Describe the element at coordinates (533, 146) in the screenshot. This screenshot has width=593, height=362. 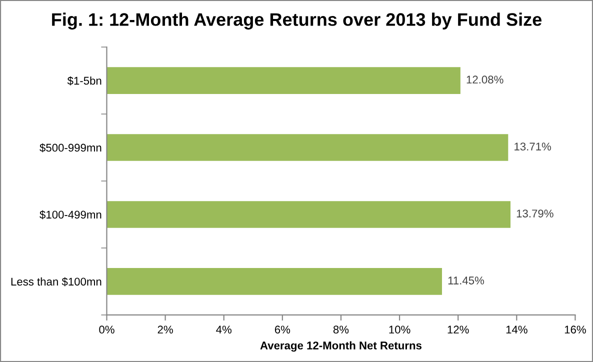
I see `data-label: 13.71%` at that location.